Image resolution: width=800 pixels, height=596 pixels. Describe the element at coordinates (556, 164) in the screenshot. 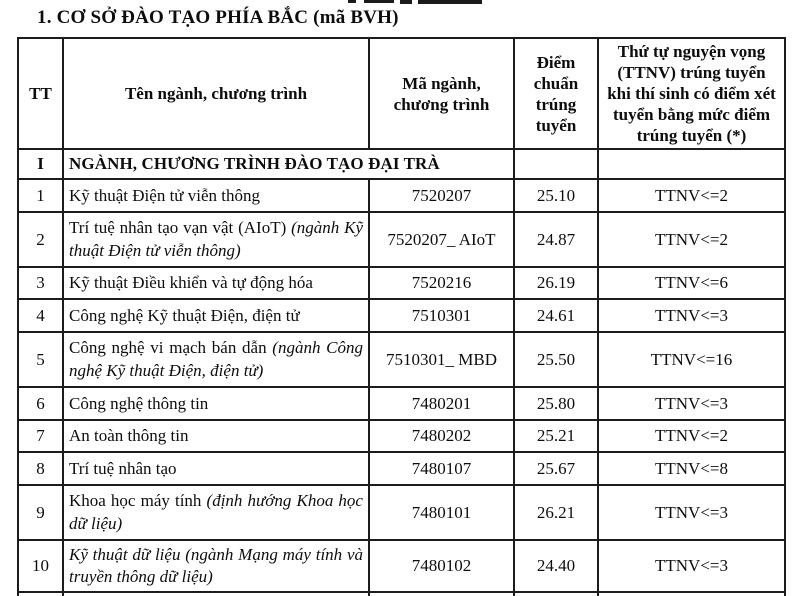

I see `section-empty-score` at that location.